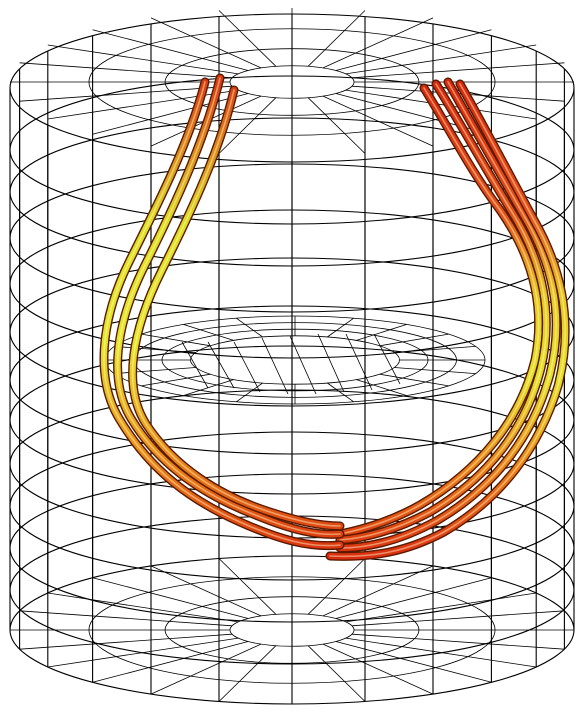 This screenshot has width=581, height=717. I want to click on midplane-disc-mesh, so click(295, 360).